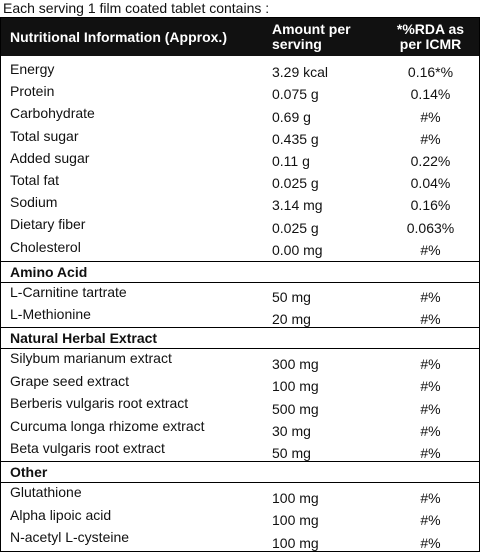 The image size is (480, 552). Describe the element at coordinates (240, 271) in the screenshot. I see `section-title: Amino Acid` at that location.